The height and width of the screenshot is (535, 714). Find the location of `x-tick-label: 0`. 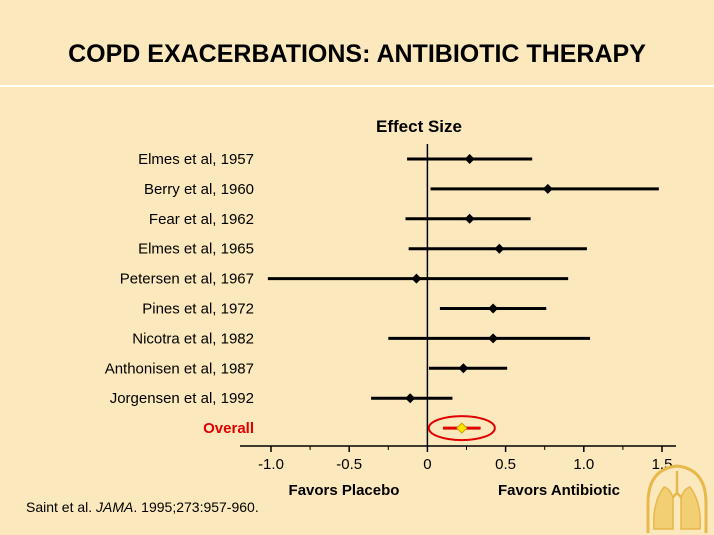

x-tick-label: 0 is located at coordinates (427, 464).